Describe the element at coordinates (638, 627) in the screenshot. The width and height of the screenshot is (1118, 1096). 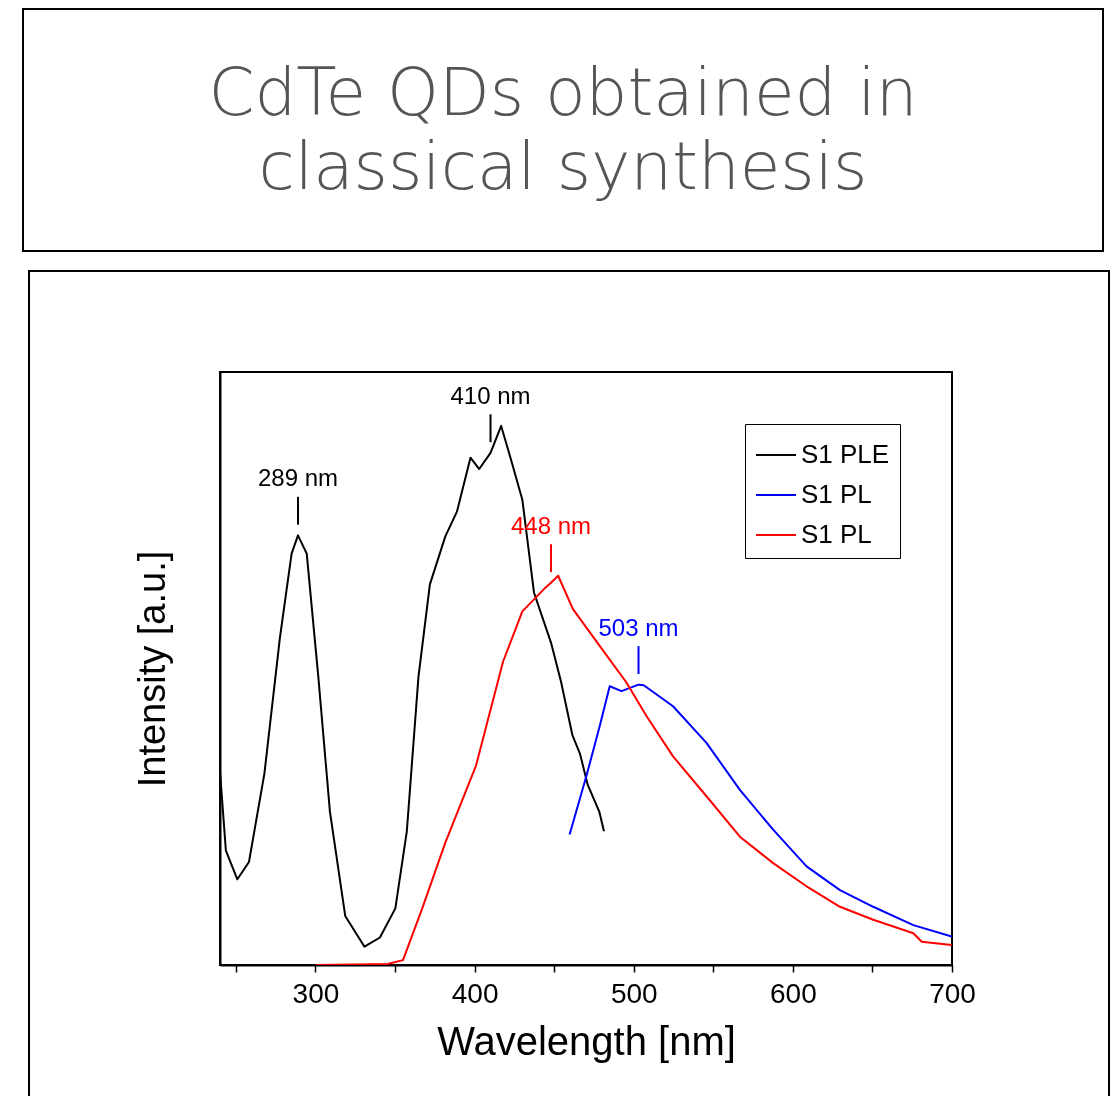
I see `annotation: 503 nm` at that location.